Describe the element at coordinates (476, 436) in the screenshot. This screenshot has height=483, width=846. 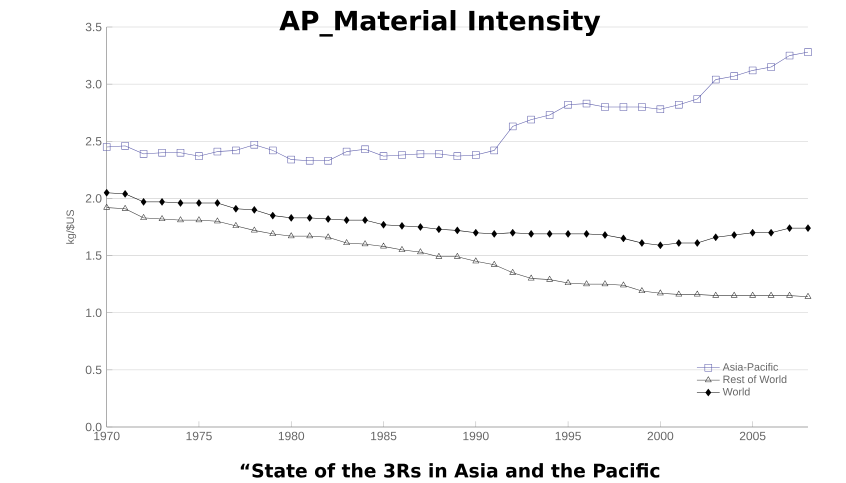
I see `x-tick-label: 1990` at that location.